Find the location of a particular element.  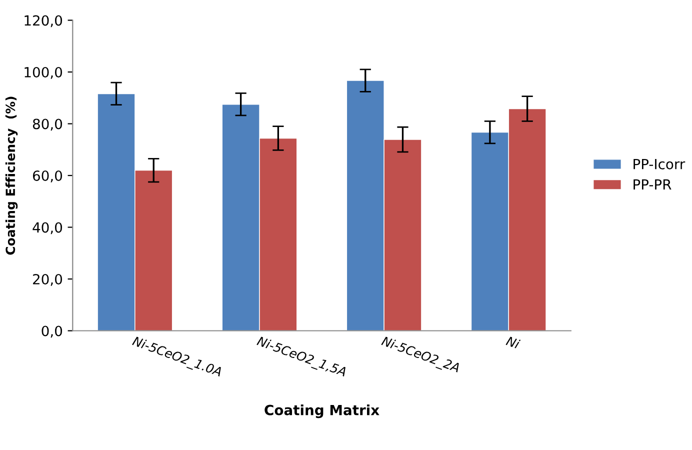

y-tick-label: 0,0 is located at coordinates (52, 332).